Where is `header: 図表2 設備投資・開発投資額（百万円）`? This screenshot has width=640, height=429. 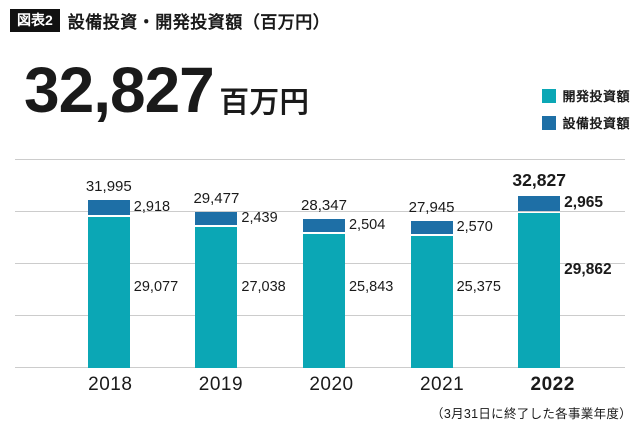 header: 図表2 設備投資・開発投資額（百万円） is located at coordinates (170, 20).